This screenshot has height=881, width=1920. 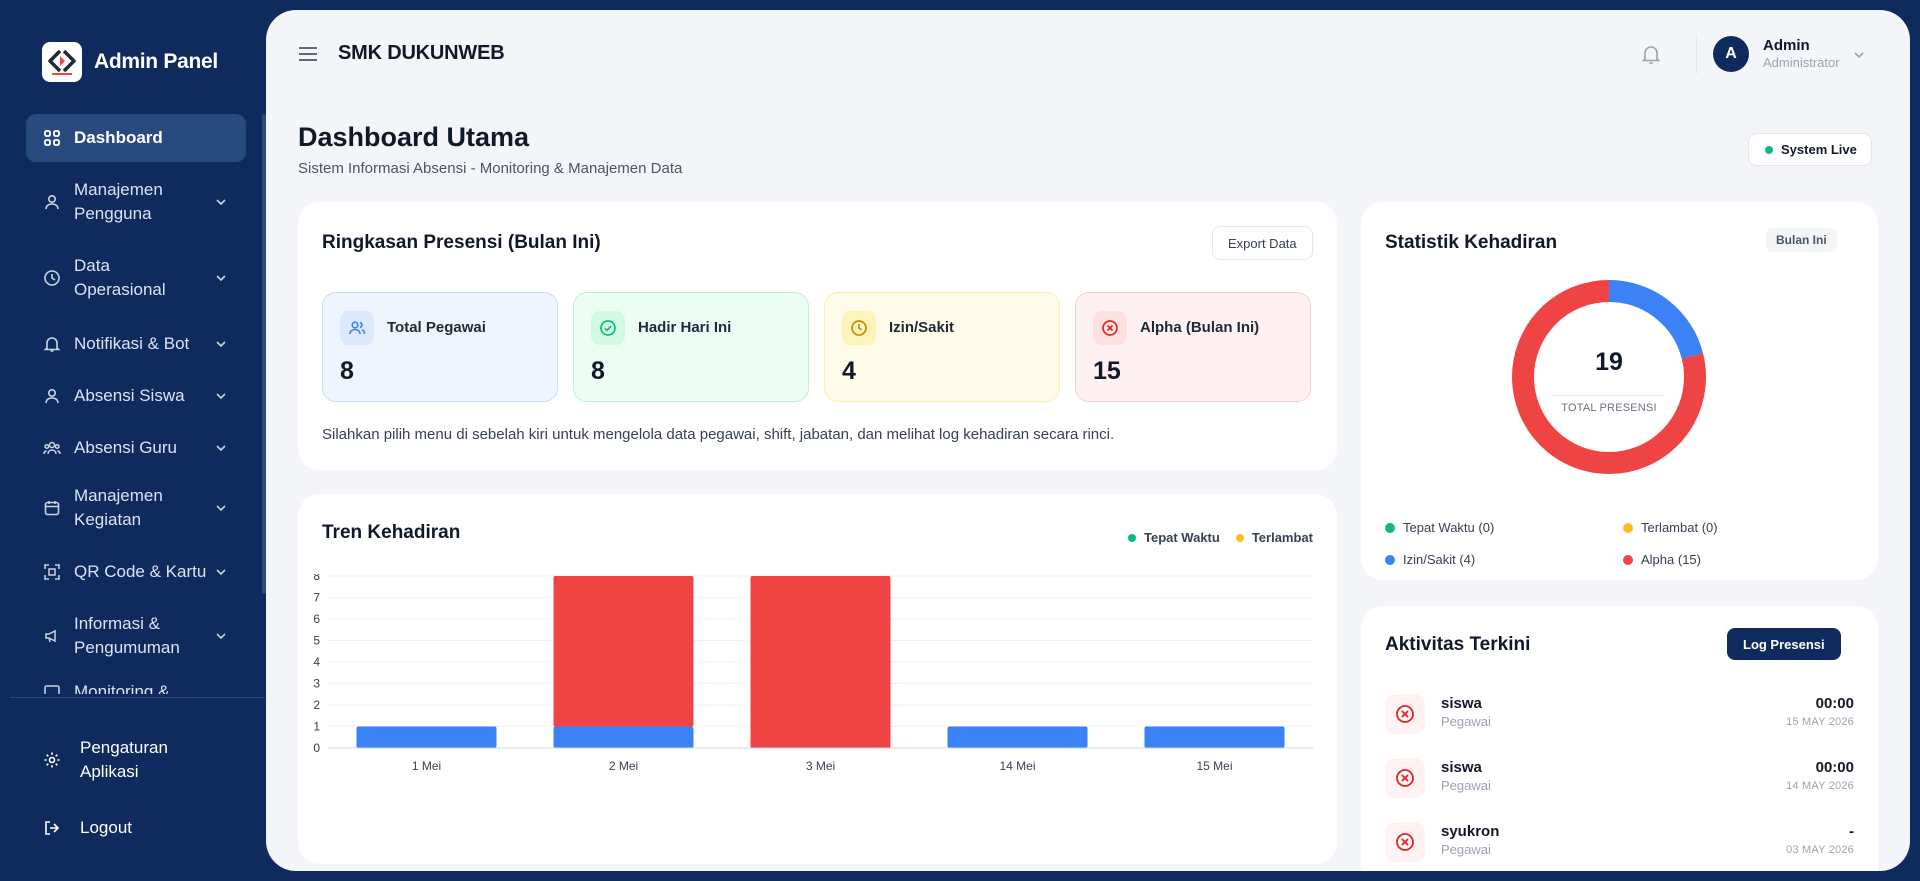 What do you see at coordinates (136, 396) in the screenshot?
I see `sidebar-item-absensi-siswa: Absensi Siswa` at bounding box center [136, 396].